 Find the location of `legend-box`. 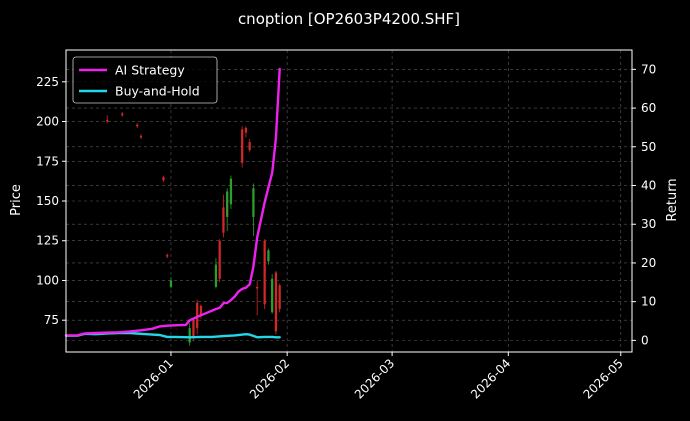

legend-box is located at coordinates (145, 80).